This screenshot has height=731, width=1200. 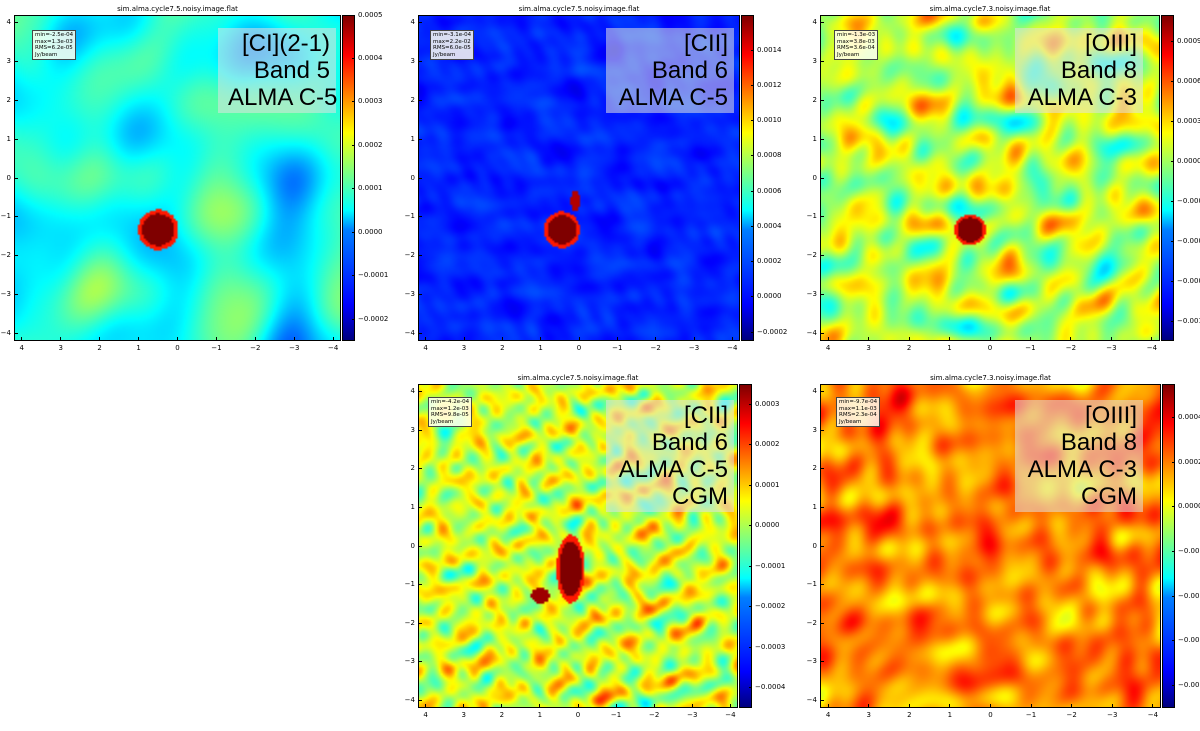 I want to click on colorbar-tick-label: 0.0010, so click(x=769, y=120).